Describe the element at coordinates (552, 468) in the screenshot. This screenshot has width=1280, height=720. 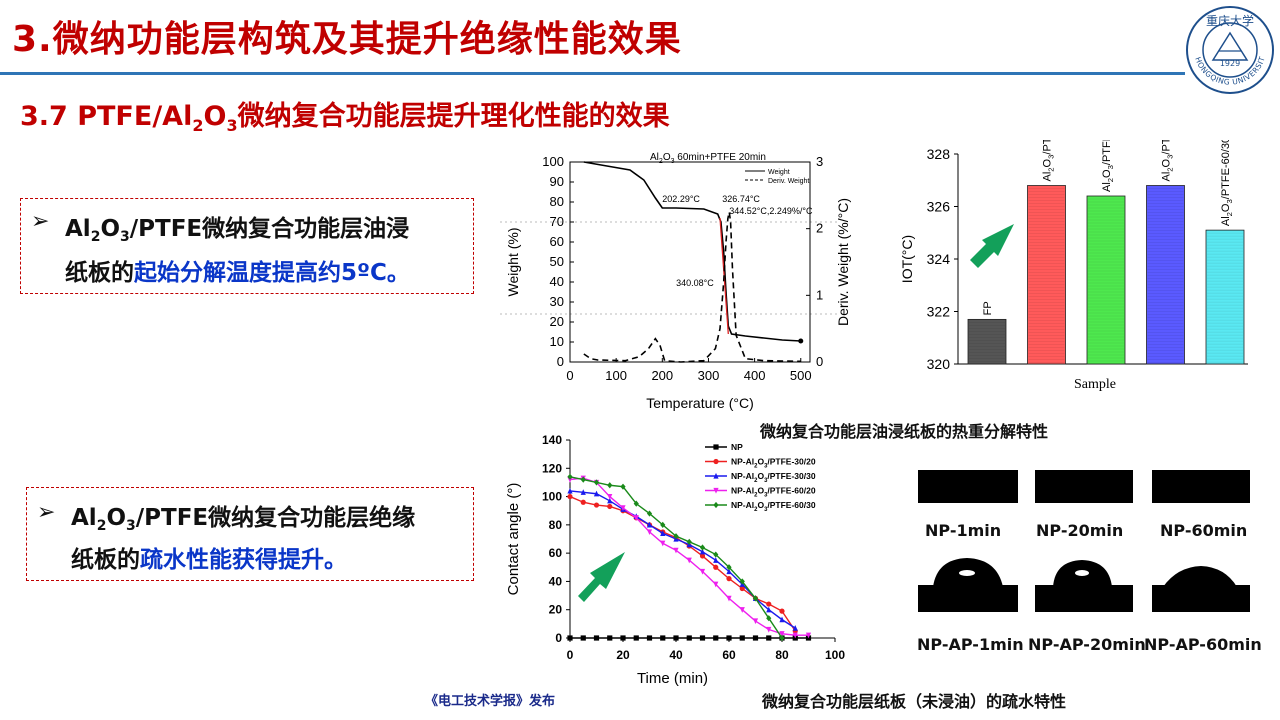
I see `y-tick-label: 120` at that location.